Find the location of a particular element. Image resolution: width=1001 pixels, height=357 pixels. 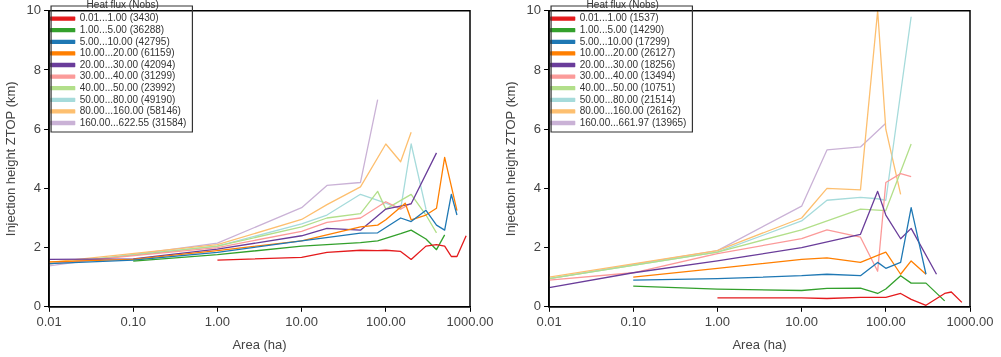

legend-label: 30.00...40.00 (13494) is located at coordinates (627, 76).